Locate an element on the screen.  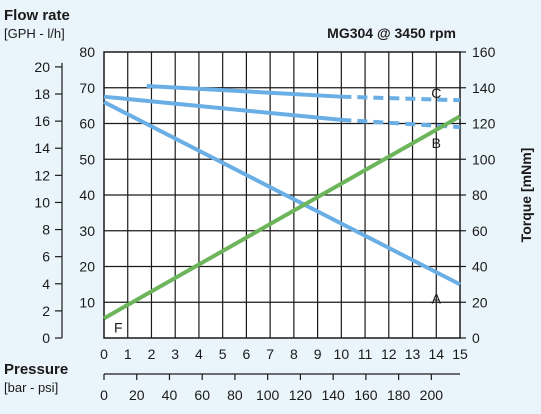
tick-label-bar: 15 is located at coordinates (460, 354).